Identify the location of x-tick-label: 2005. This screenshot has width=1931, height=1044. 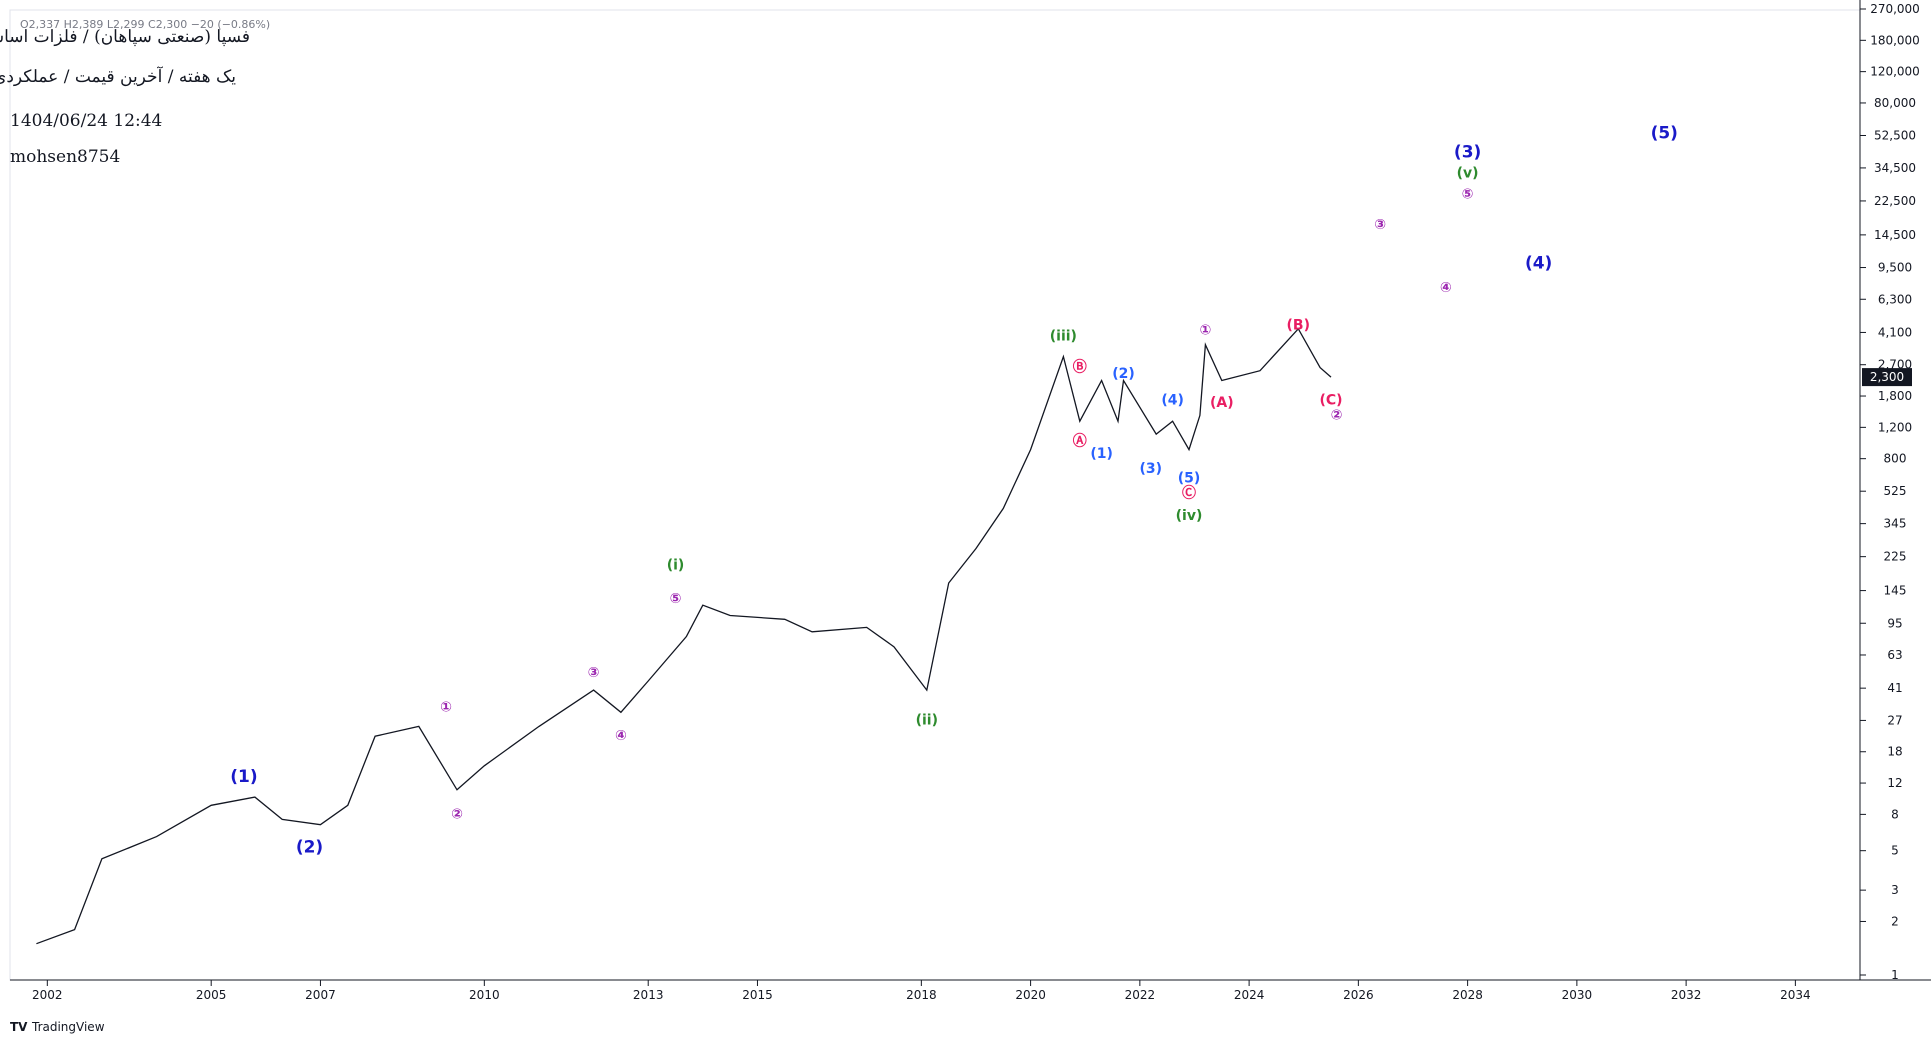
(211, 995).